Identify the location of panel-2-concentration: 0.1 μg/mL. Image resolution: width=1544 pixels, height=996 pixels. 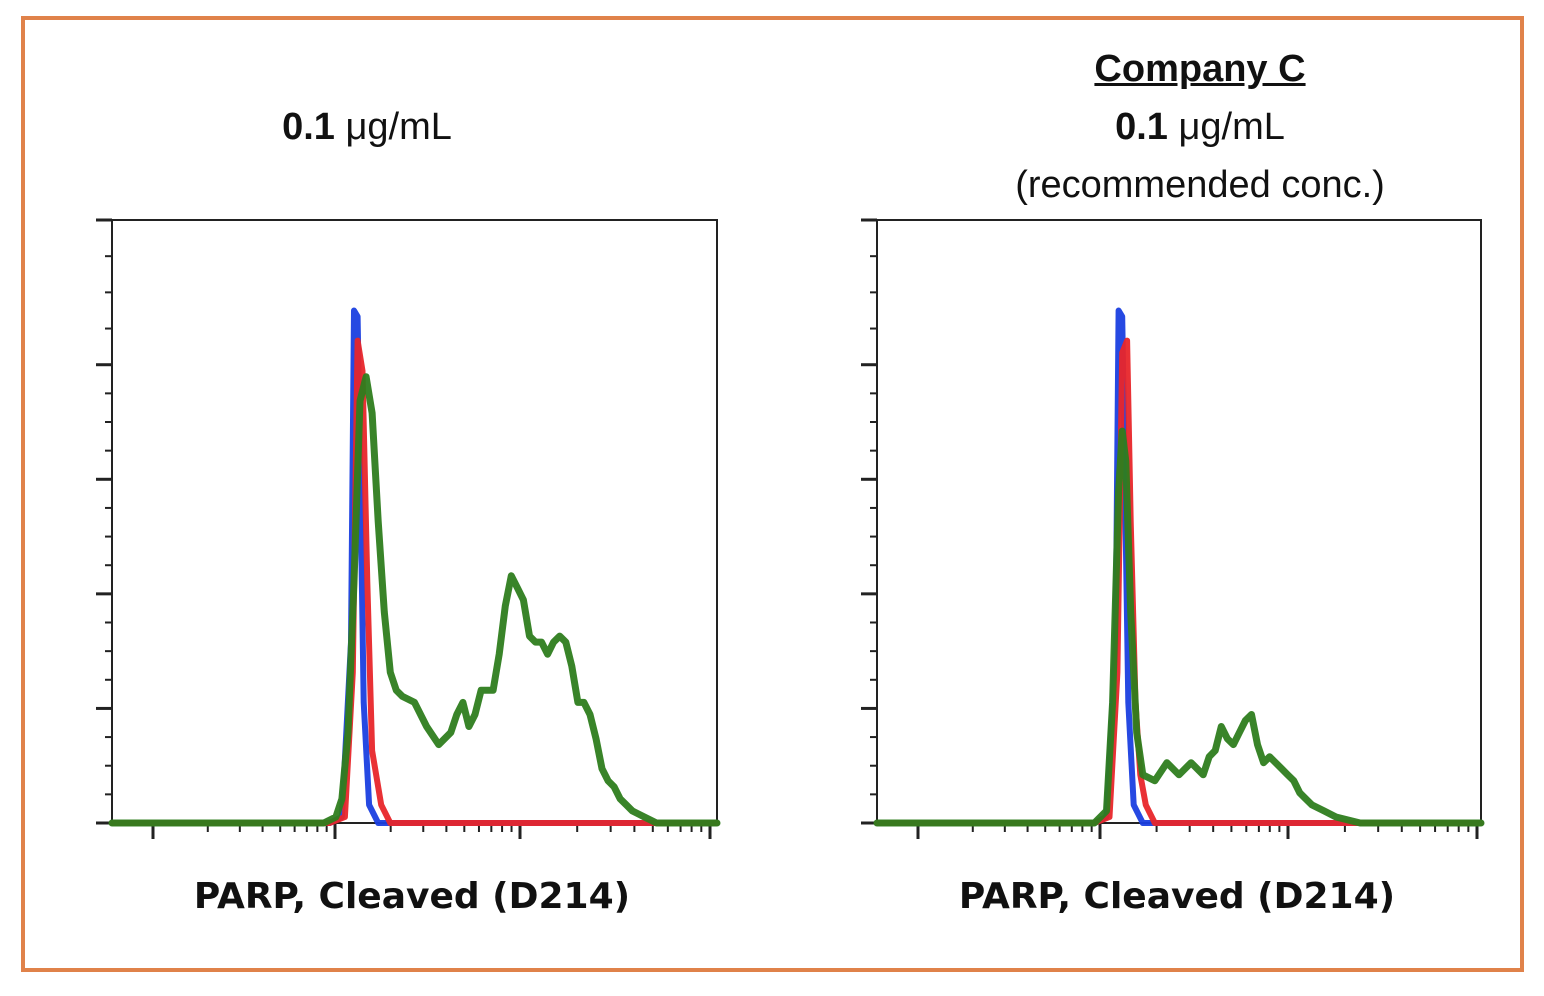
(1200, 127).